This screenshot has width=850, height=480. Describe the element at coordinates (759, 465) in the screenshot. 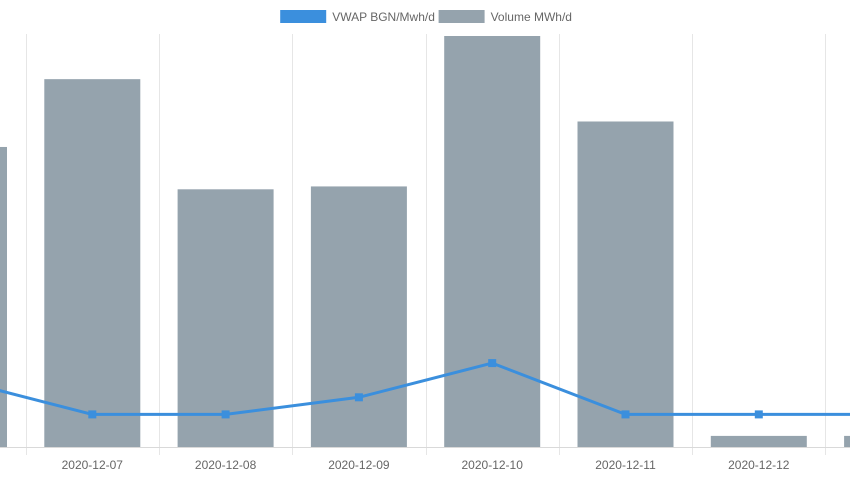

I see `x-tick-label: 2020-12-12` at that location.